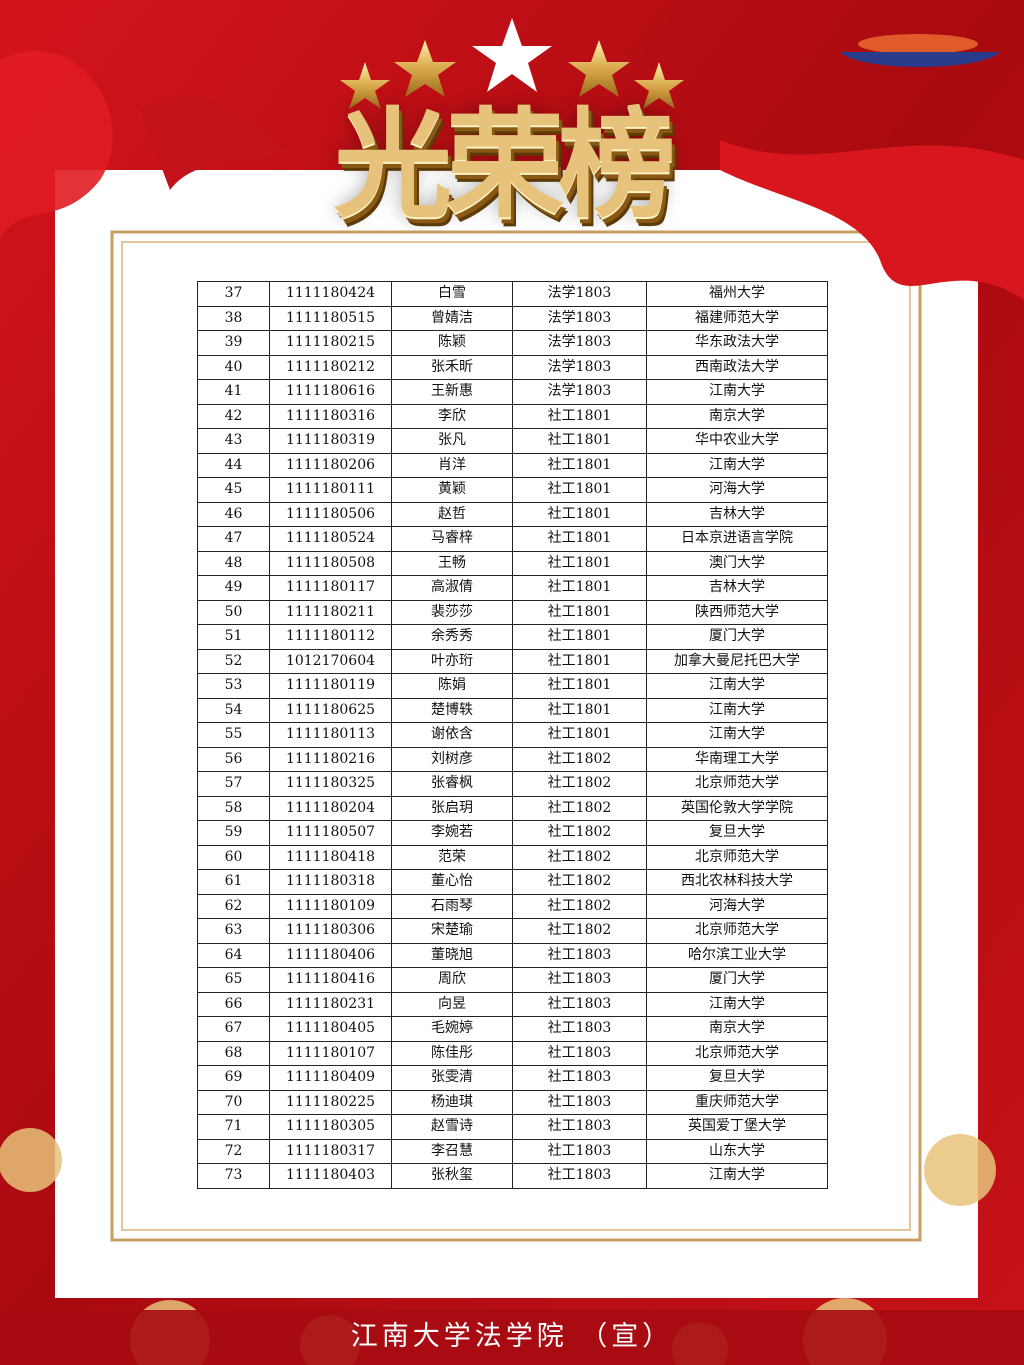  What do you see at coordinates (330, 318) in the screenshot?
I see `id-cell: 1111180515` at bounding box center [330, 318].